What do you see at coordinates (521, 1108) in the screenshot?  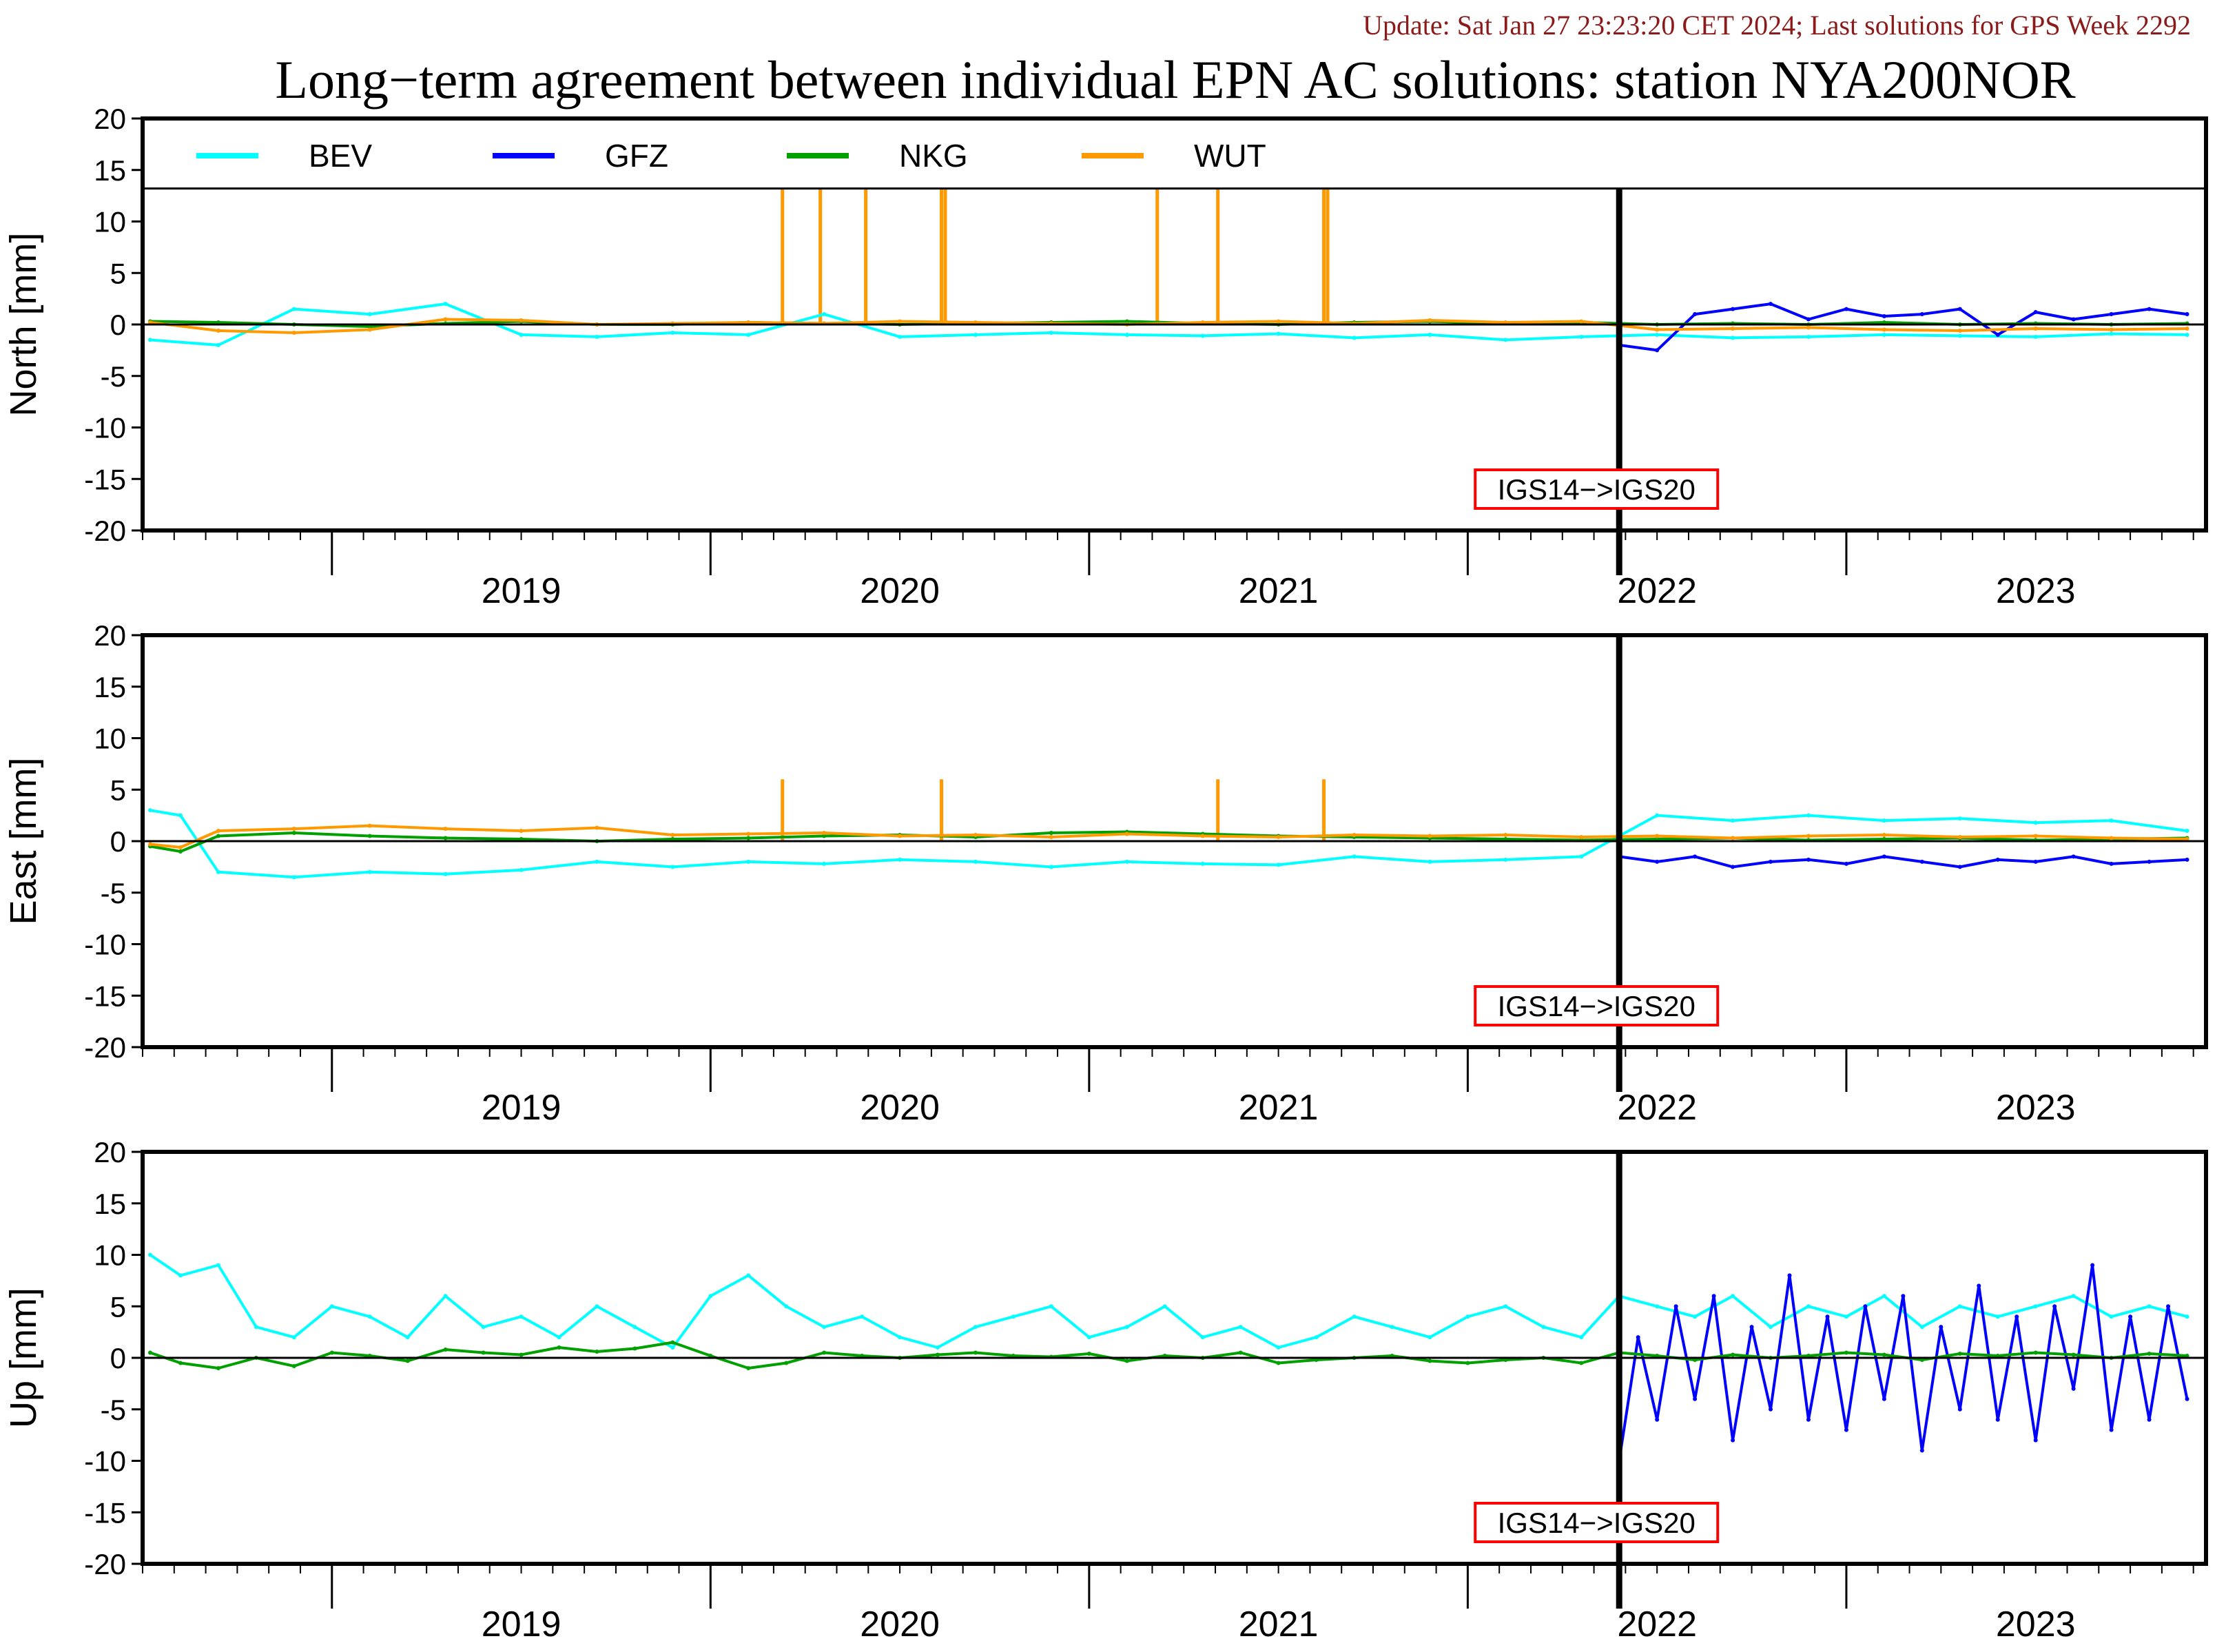 I see `x-year-label: 2019` at bounding box center [521, 1108].